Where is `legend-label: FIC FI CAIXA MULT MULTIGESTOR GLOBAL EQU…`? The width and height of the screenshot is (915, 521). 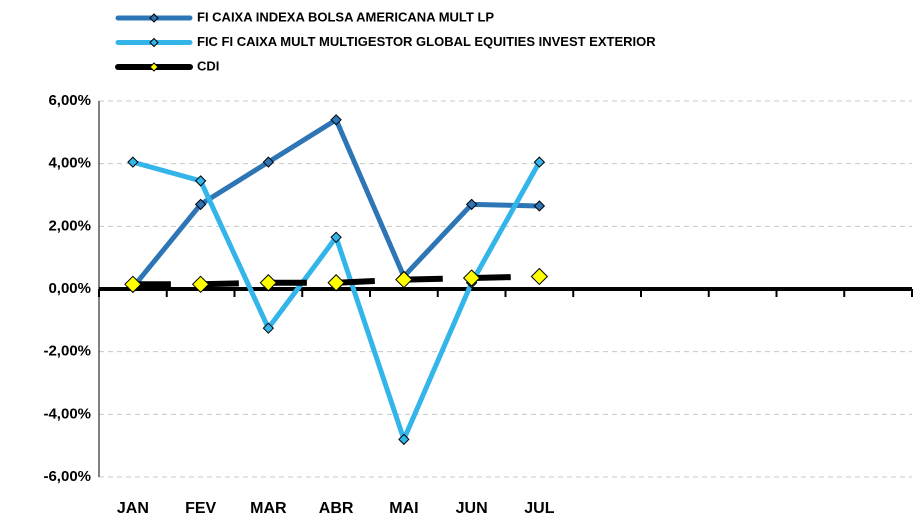 legend-label: FIC FI CAIXA MULT MULTIGESTOR GLOBAL EQU… is located at coordinates (426, 41).